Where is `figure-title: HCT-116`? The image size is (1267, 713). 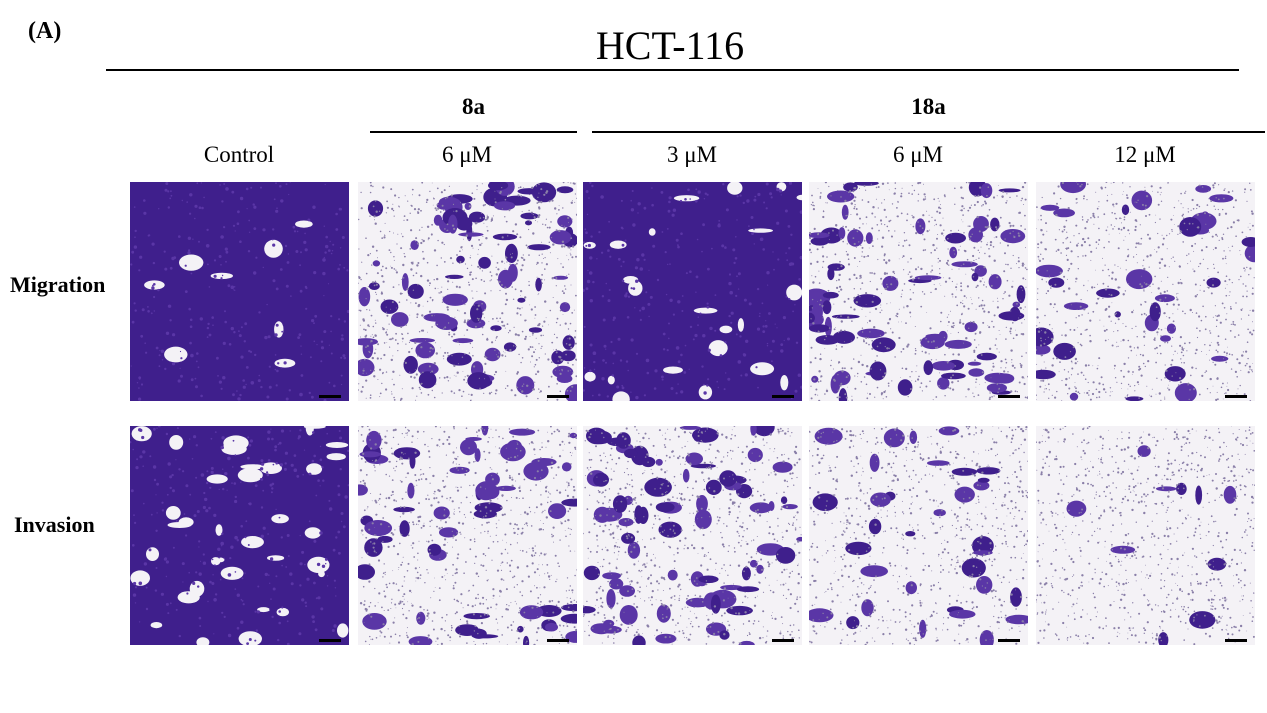
figure-title: HCT-116 is located at coordinates (670, 45).